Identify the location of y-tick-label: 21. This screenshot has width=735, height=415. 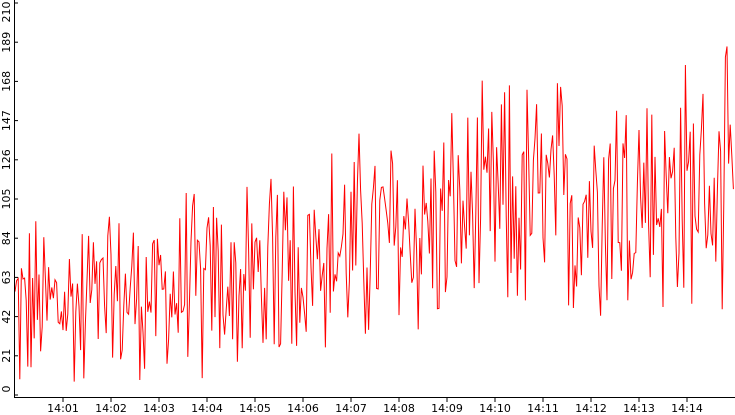
(6, 356).